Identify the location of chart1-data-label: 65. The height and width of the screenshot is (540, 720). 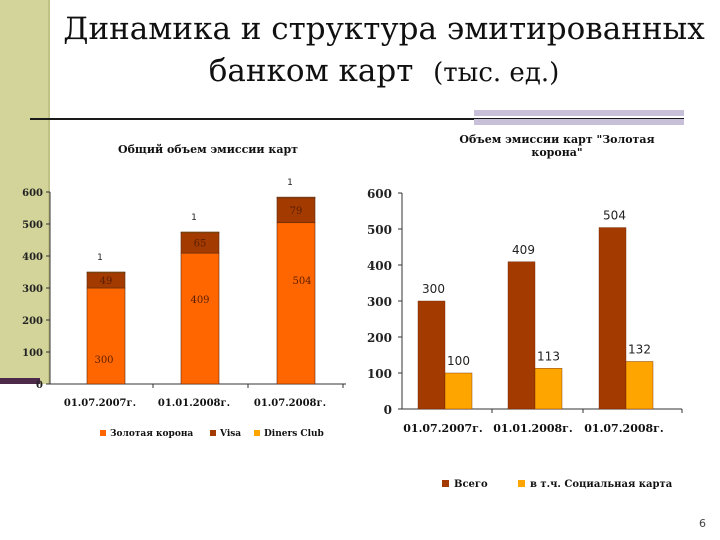
(200, 244).